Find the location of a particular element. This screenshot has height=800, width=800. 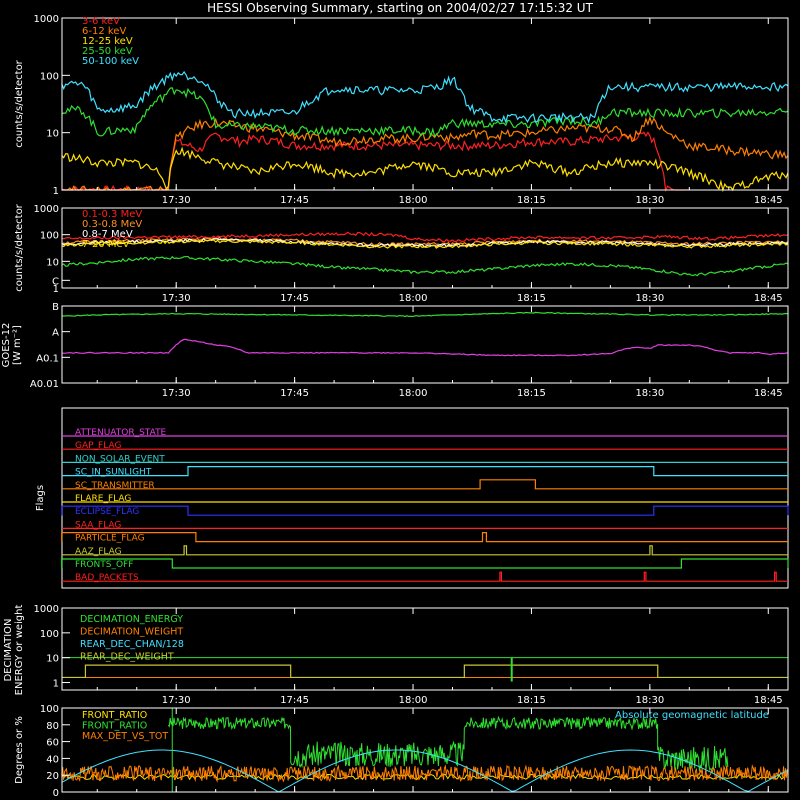

flag-label-8: PARTICLE_FLAG is located at coordinates (110, 539).